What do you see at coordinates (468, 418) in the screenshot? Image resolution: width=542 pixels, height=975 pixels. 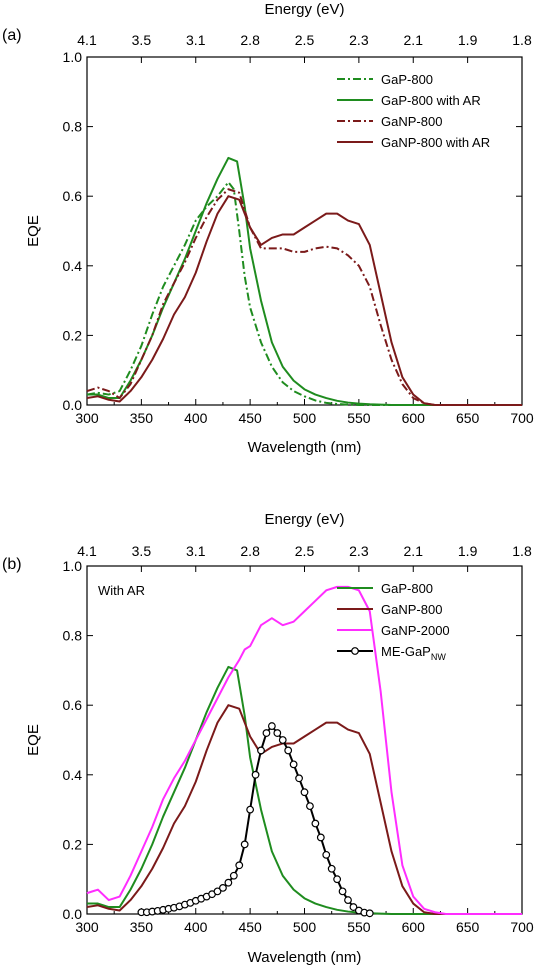 I see `x-tick-label: 650` at bounding box center [468, 418].